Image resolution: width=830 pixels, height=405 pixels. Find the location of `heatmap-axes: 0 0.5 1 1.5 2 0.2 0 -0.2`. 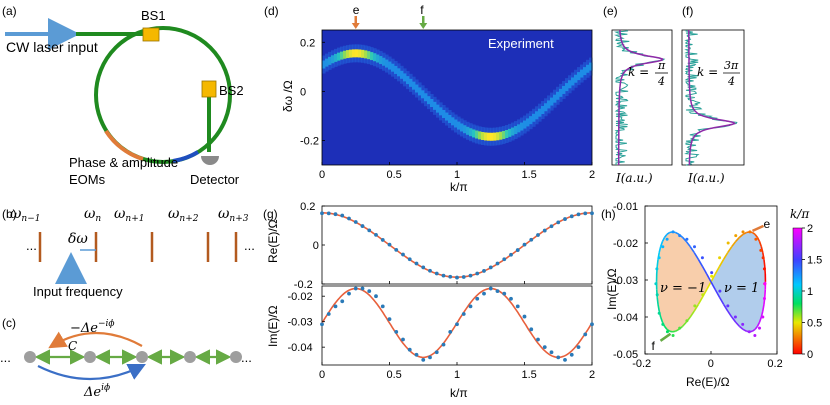

heatmap-axes: 0 0.5 1 1.5 2 0.2 0 -0.2 is located at coordinates (447, 109).